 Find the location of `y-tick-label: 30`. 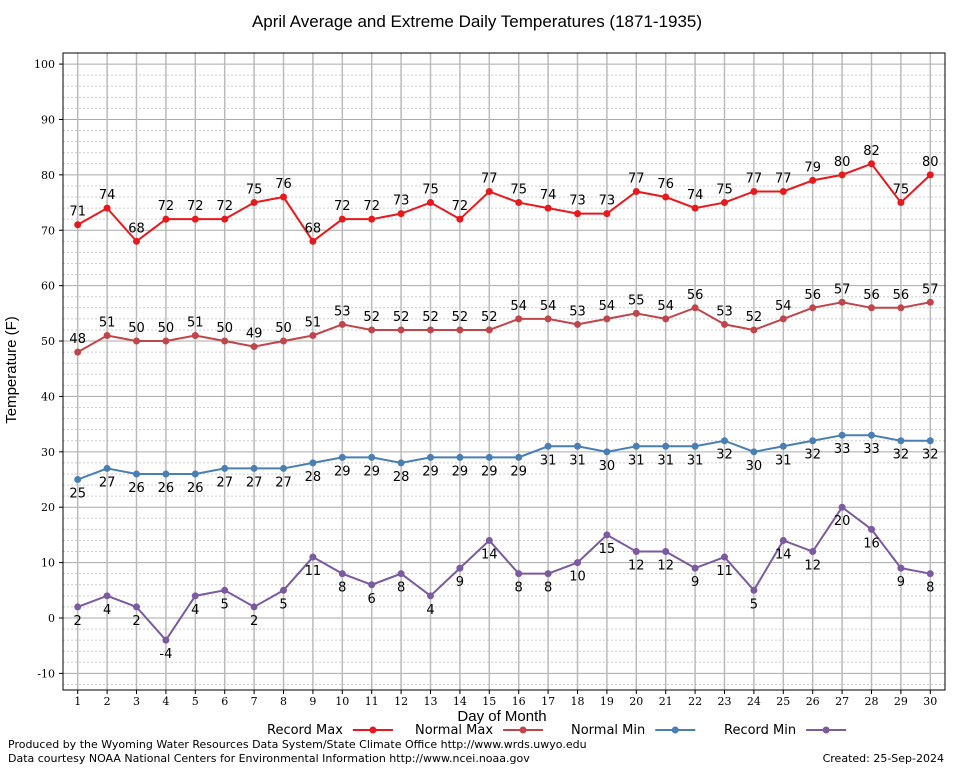

y-tick-label: 30 is located at coordinates (48, 452).